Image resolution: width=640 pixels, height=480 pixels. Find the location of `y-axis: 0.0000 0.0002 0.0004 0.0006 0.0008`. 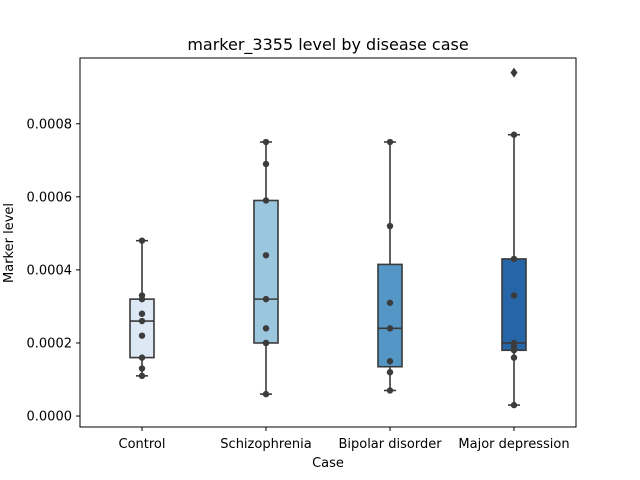

y-axis: 0.0000 0.0002 0.0004 0.0006 0.0008 is located at coordinates (53, 271).